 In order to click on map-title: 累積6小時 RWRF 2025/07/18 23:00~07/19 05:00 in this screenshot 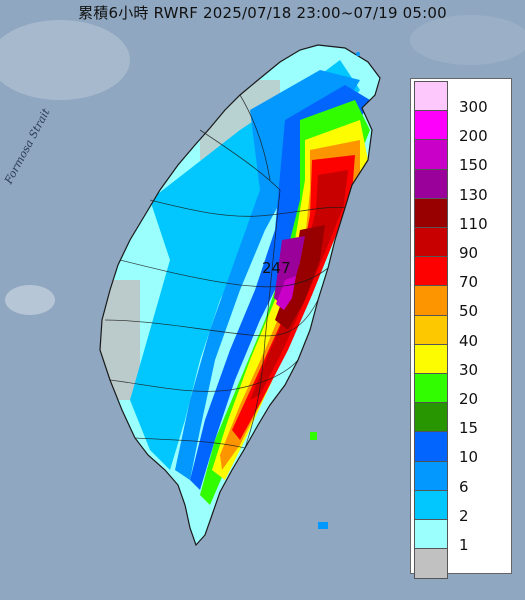, I will do `click(262, 13)`.